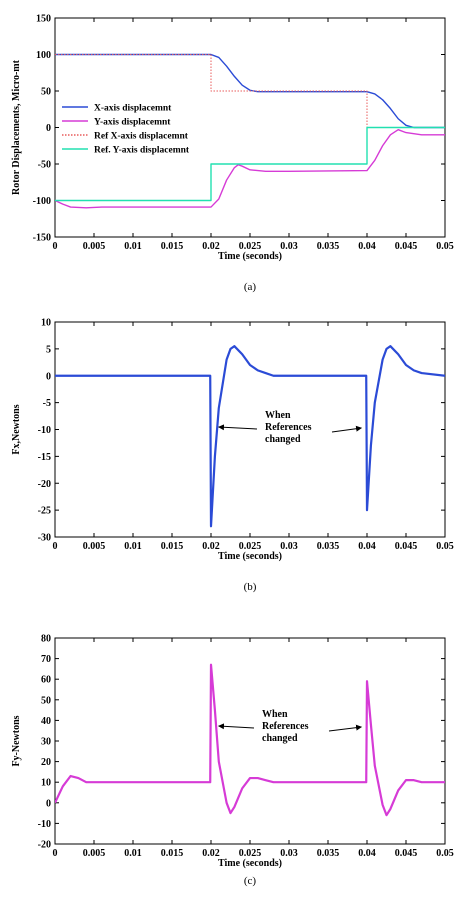  What do you see at coordinates (42, 238) in the screenshot?
I see `y-tick-label: -150` at bounding box center [42, 238].